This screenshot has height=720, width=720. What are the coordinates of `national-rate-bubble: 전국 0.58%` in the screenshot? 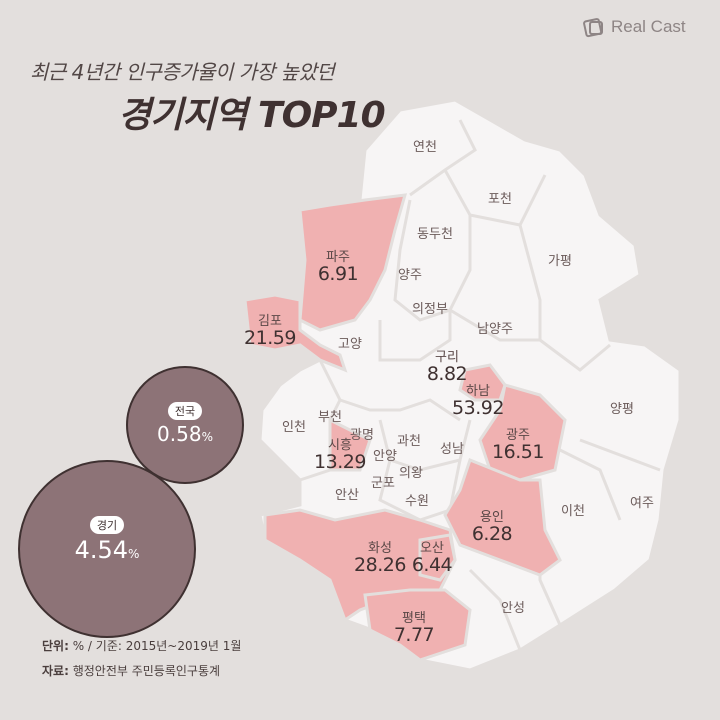 It's located at (185, 425).